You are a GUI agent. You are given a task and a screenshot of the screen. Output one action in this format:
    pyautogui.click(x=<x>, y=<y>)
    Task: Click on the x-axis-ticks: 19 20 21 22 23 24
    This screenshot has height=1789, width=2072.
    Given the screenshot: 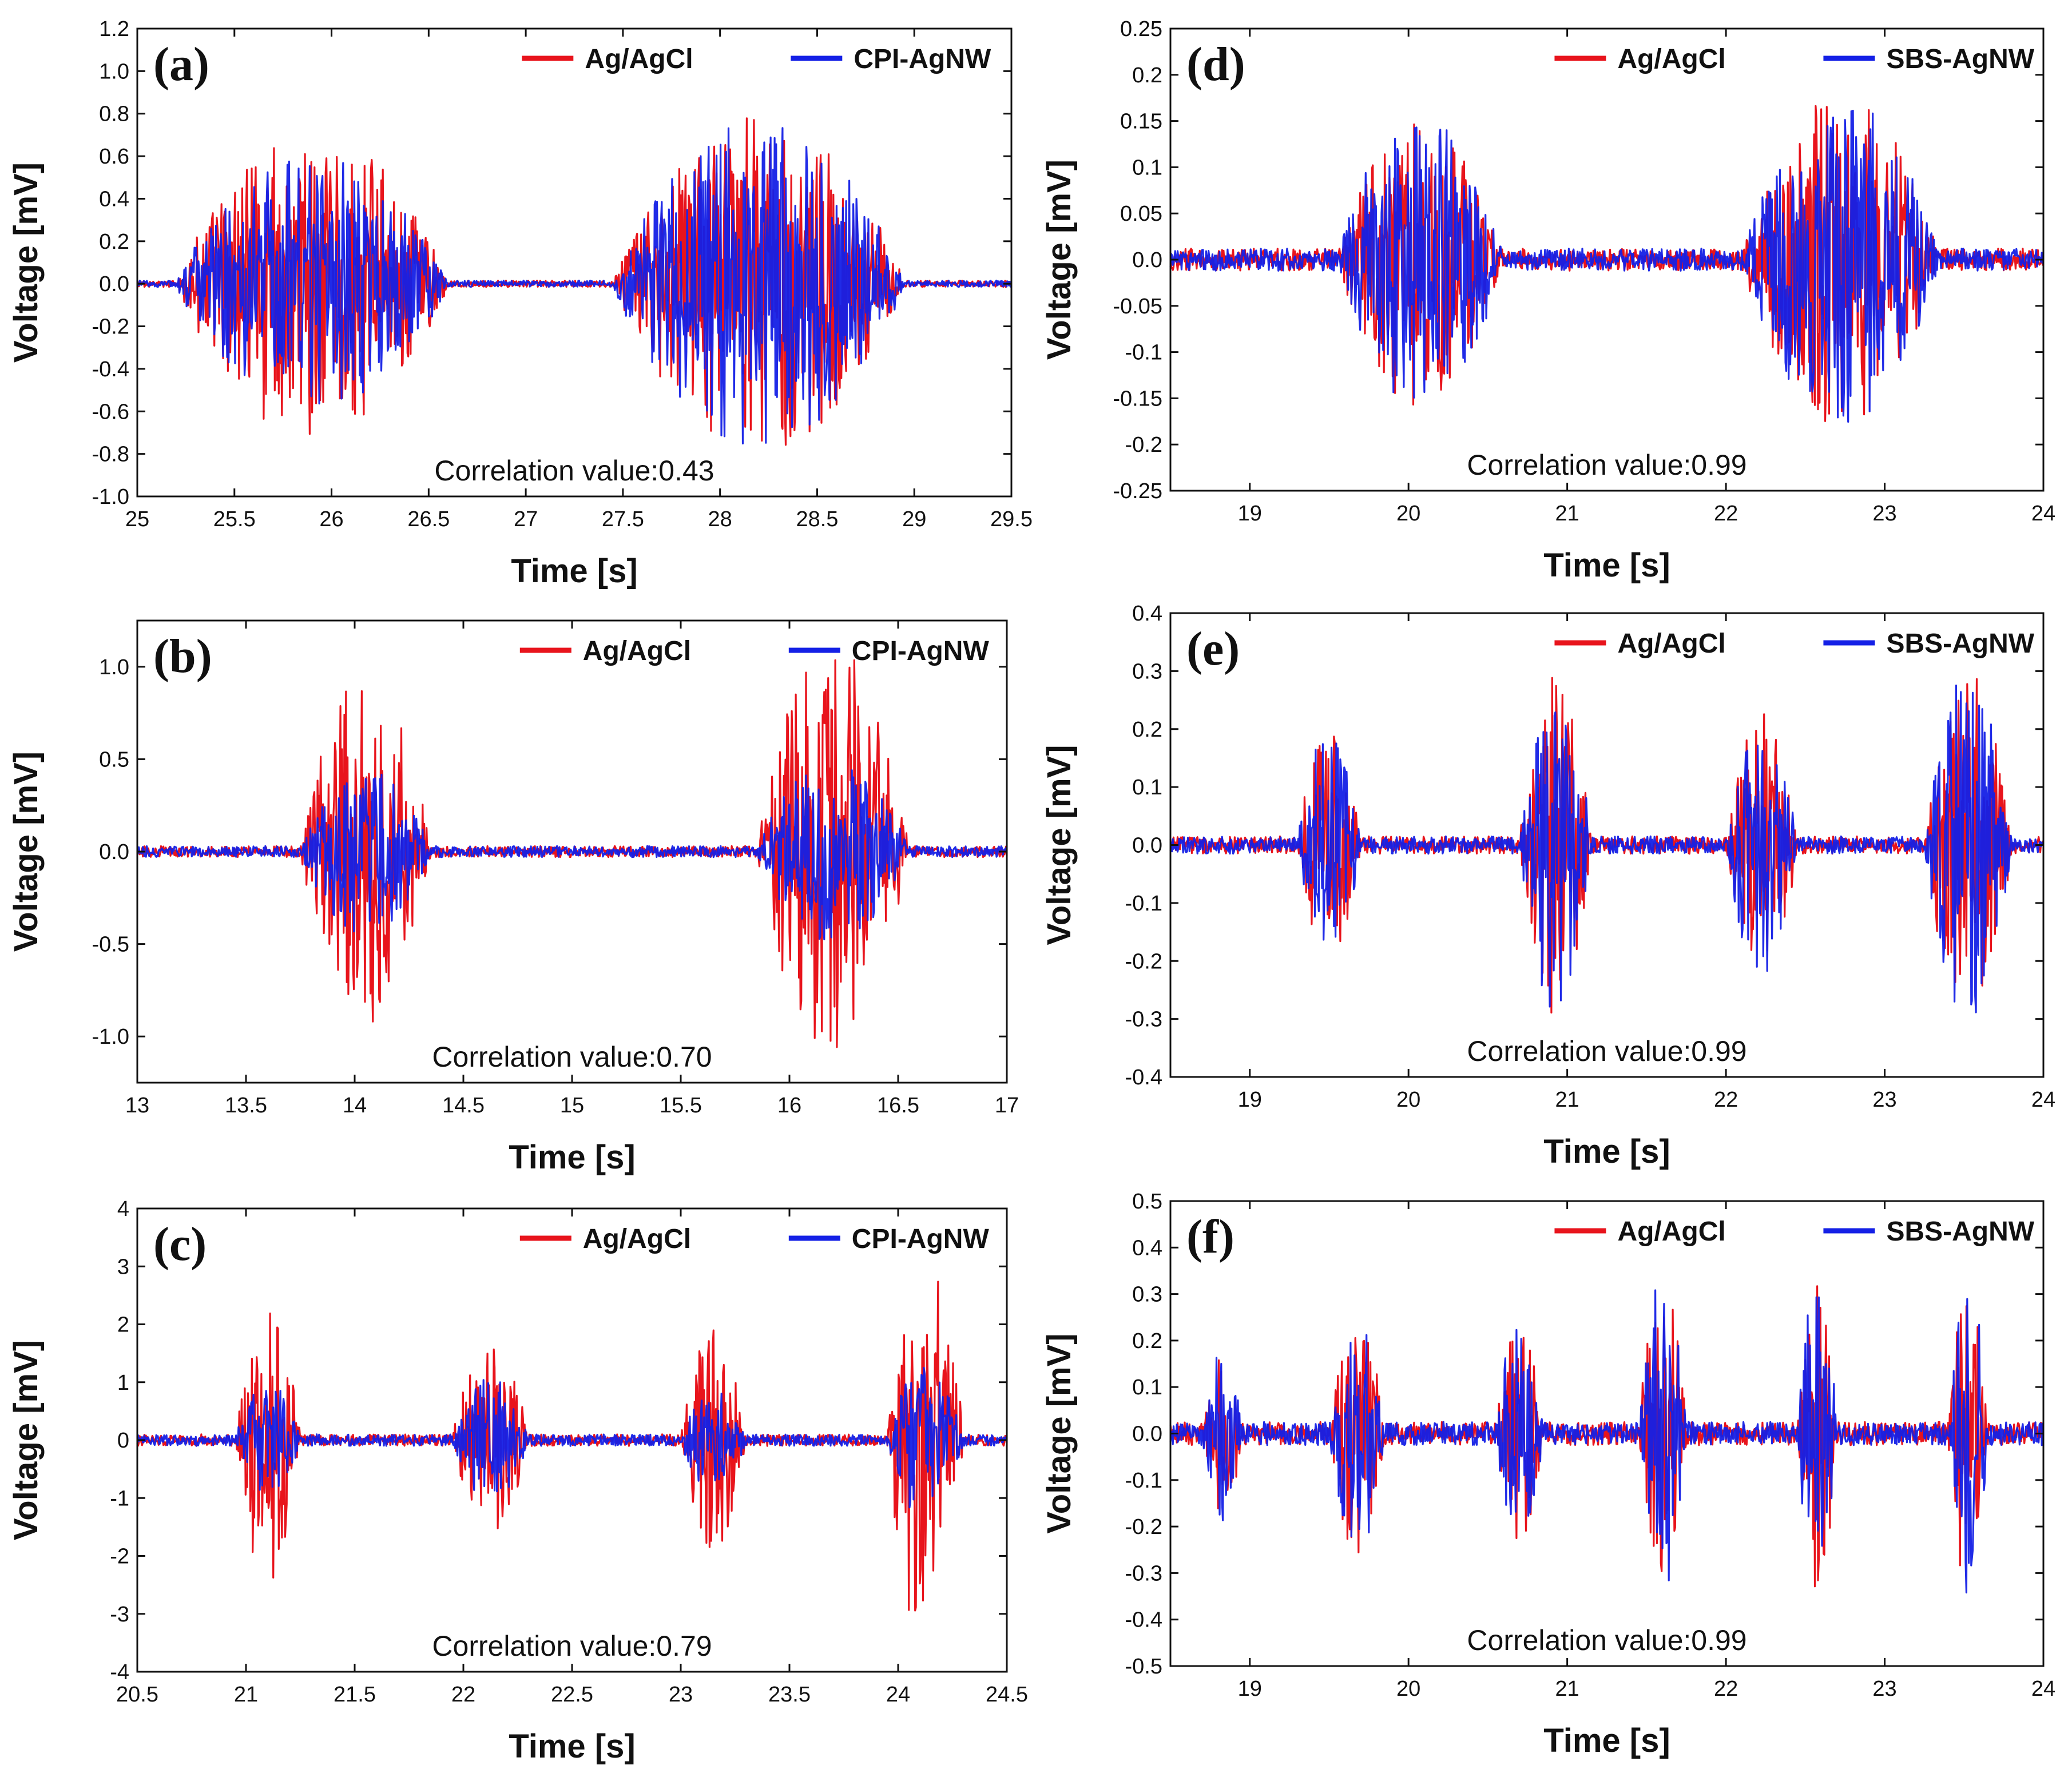 What is the action you would take?
    pyautogui.click(x=1646, y=862)
    